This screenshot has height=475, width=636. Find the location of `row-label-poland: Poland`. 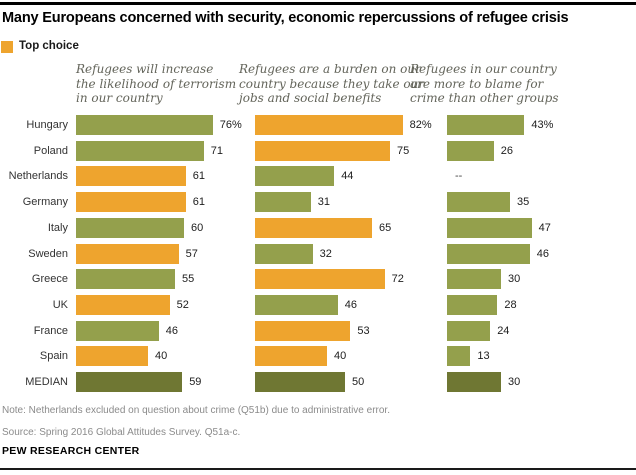

row-label-poland: Poland is located at coordinates (50, 150).